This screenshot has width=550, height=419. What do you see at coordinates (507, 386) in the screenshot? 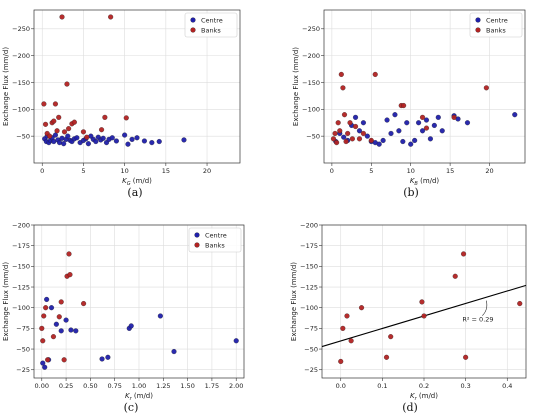
I see `x-tick-label: 0.4` at bounding box center [507, 386].